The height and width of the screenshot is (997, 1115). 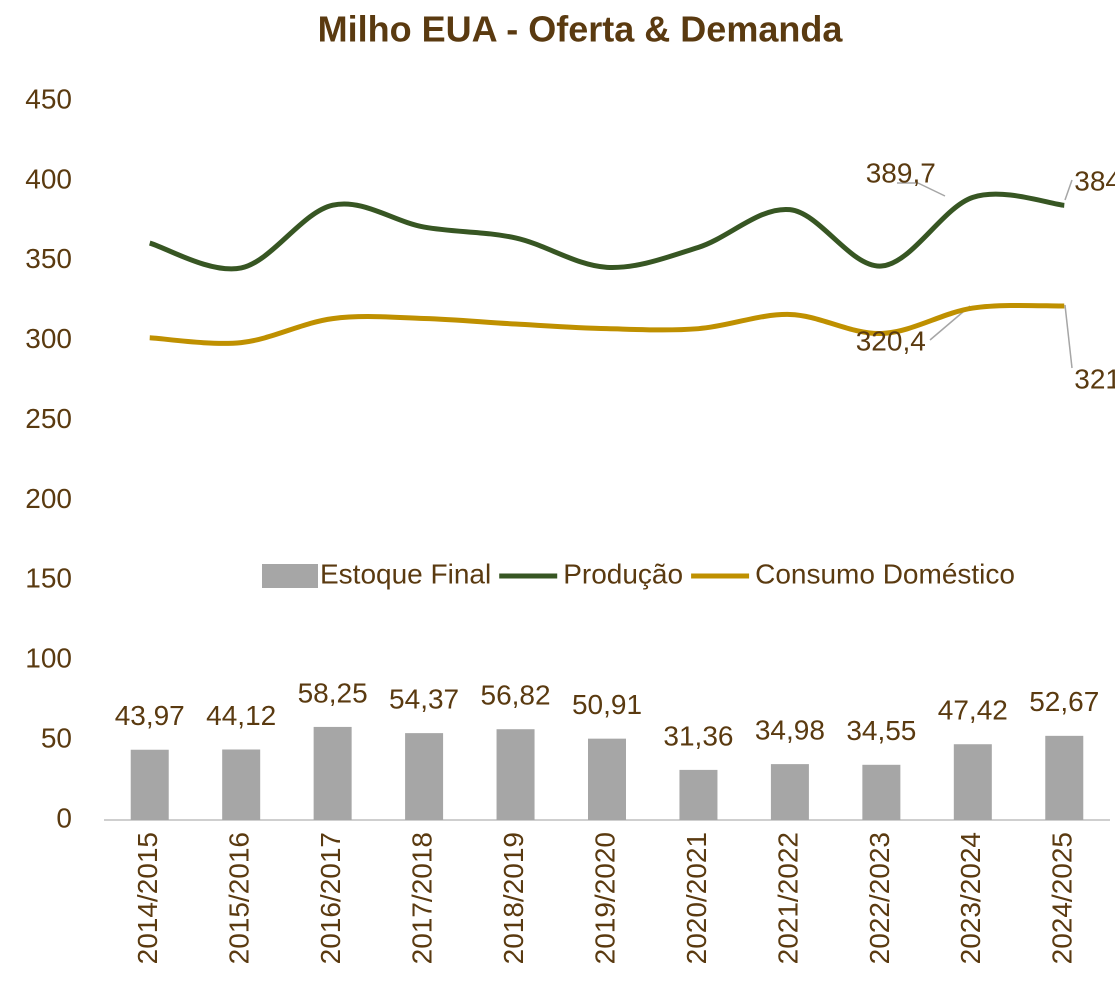 I want to click on legend-label: Estoque Final, so click(x=405, y=573).